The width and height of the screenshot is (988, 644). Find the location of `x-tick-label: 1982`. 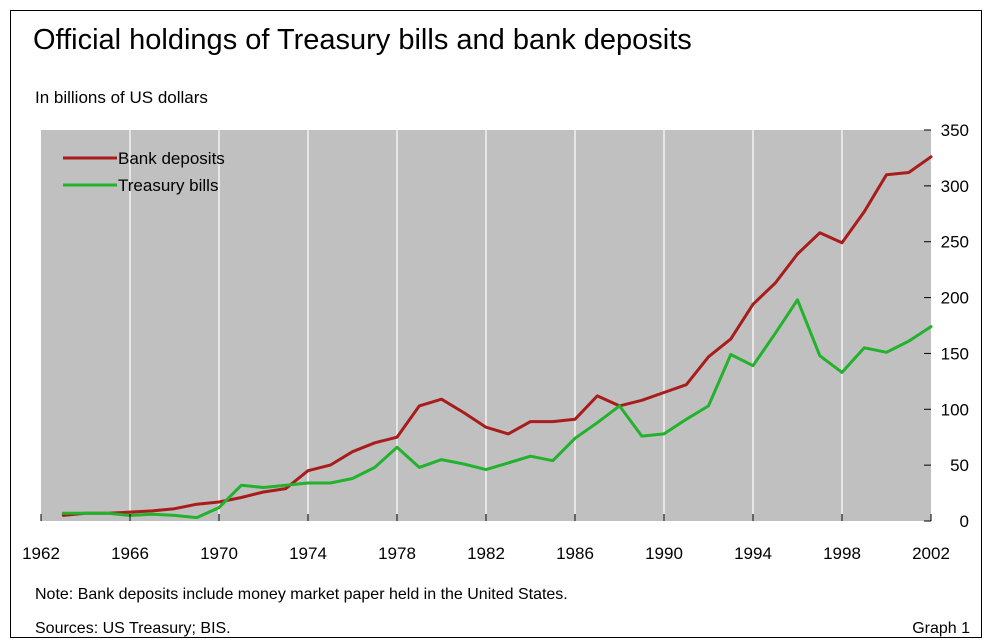

x-tick-label: 1982 is located at coordinates (486, 553).